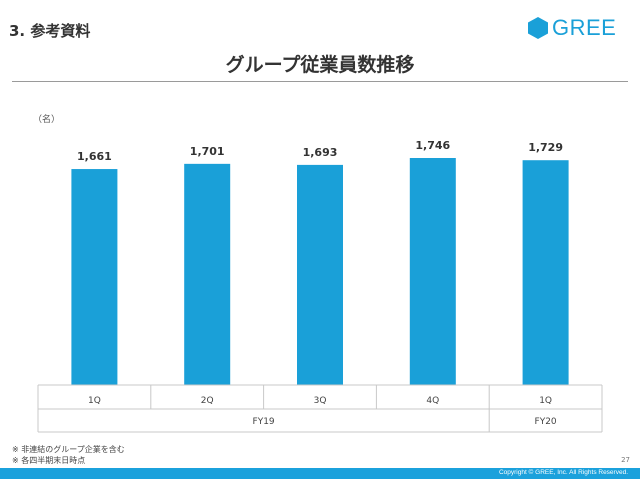 The height and width of the screenshot is (479, 640). Describe the element at coordinates (94, 156) in the screenshot. I see `data-label: 1,661` at that location.